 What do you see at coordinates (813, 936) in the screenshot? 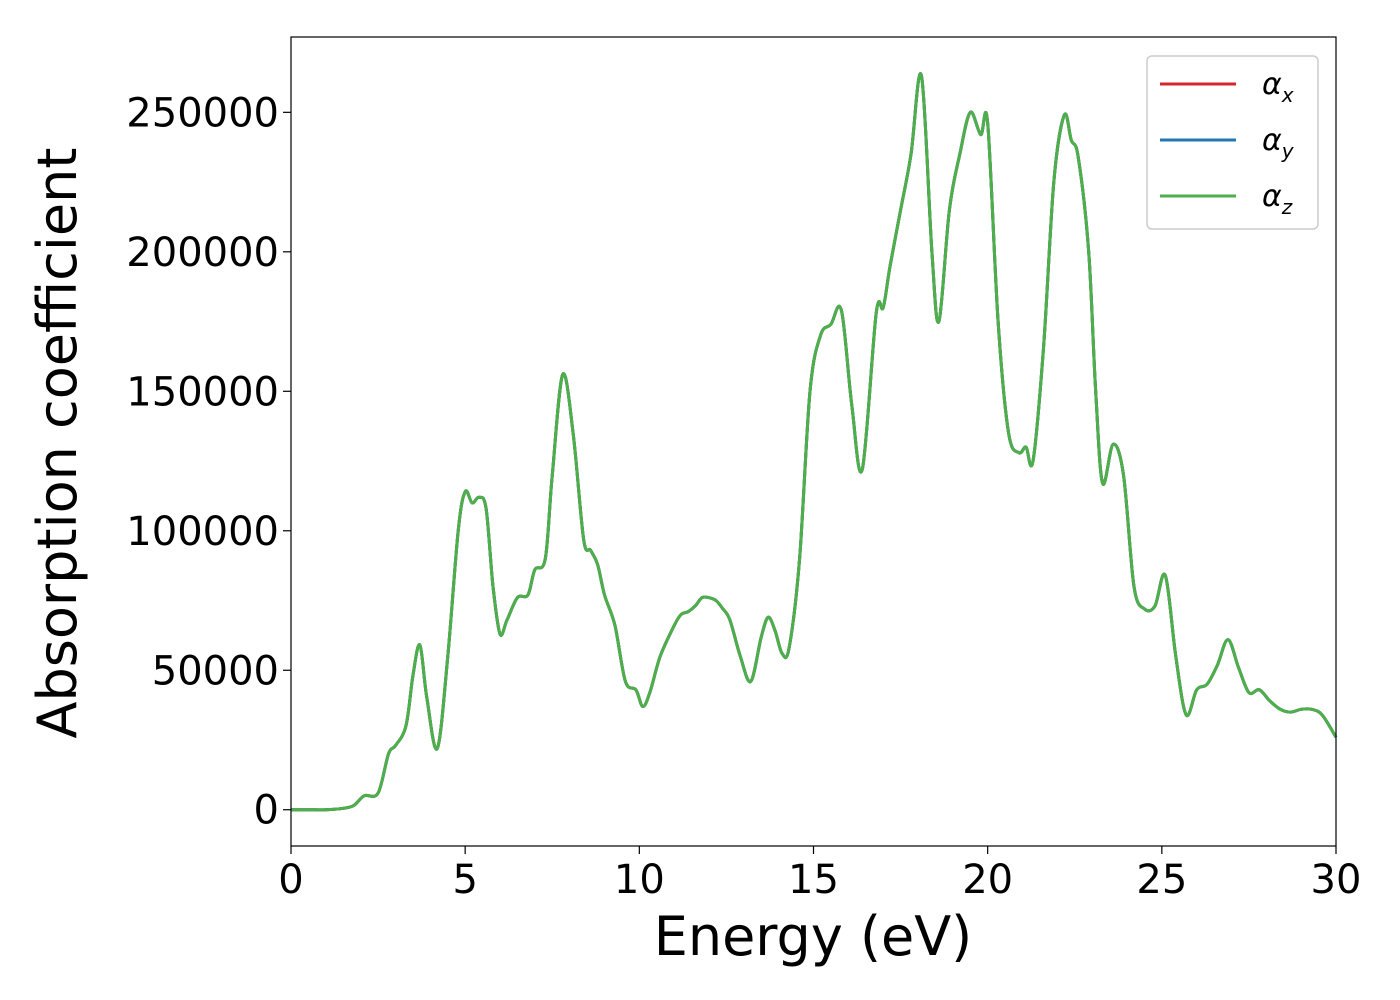
I see `x-axis-title: Energy (eV)` at bounding box center [813, 936].